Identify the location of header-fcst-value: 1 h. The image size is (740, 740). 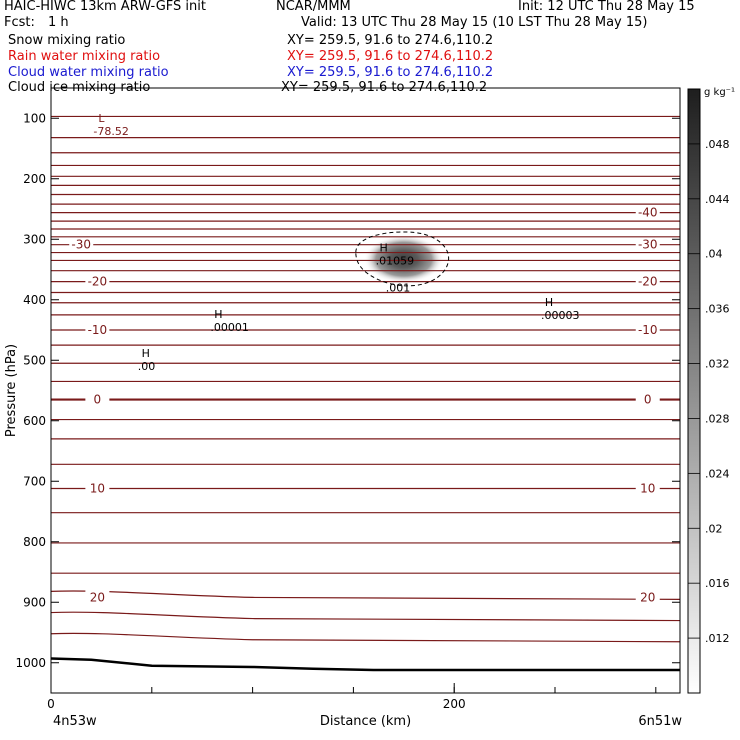
(58, 22).